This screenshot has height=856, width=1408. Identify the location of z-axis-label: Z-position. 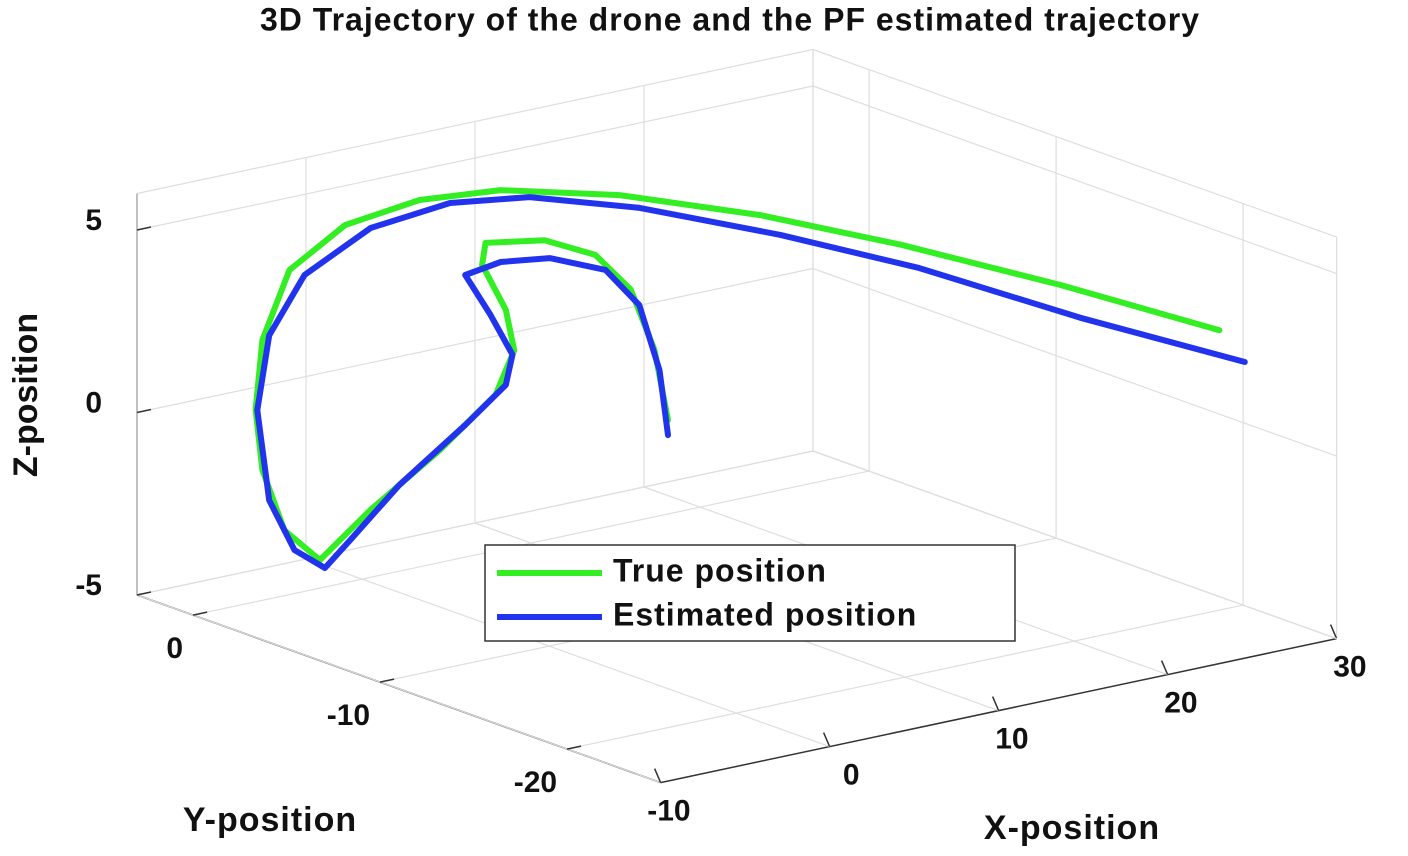
(26, 395).